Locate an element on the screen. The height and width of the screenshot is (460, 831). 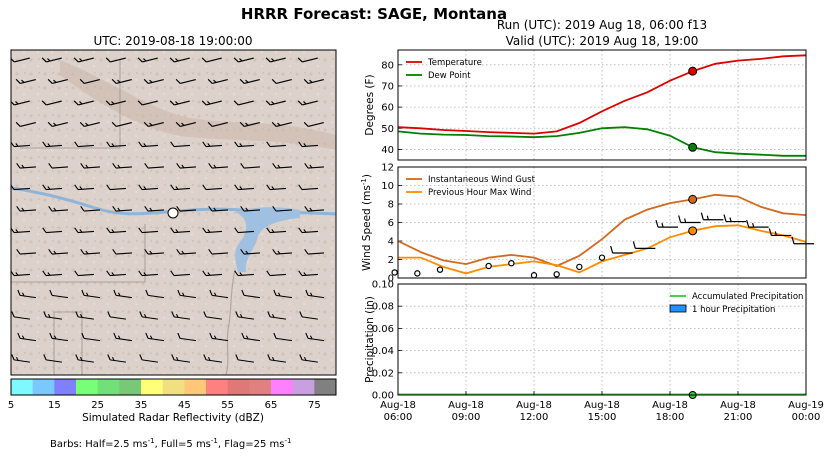
y-tick-label: 0.08 is located at coordinates (383, 307).